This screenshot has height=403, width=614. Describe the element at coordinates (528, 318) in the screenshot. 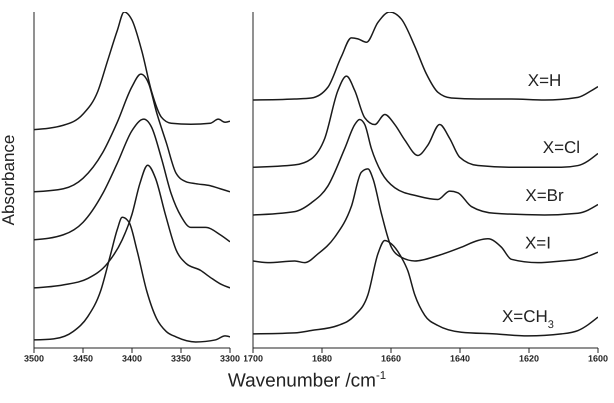

I see `series-label: X=CH$_{3}$` at that location.